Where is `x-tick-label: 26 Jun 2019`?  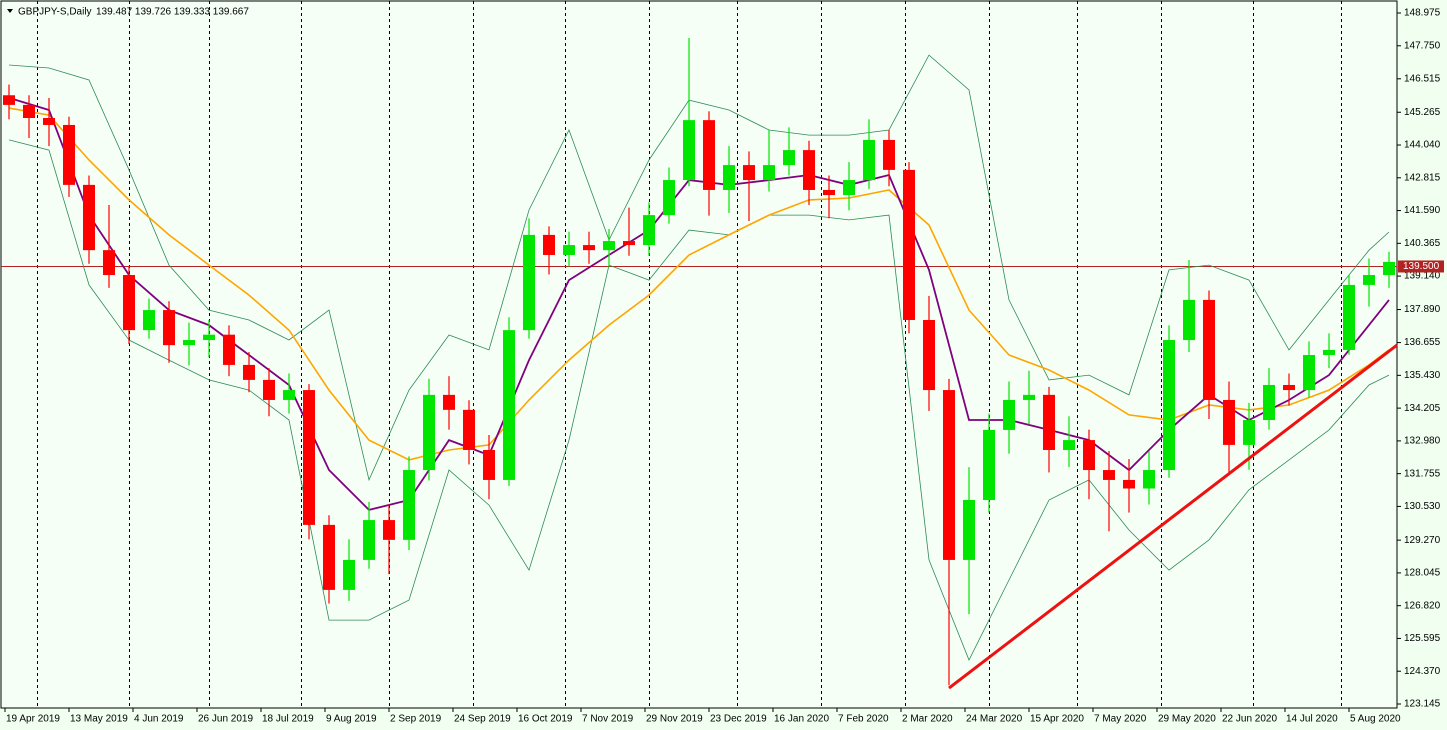 x-tick-label: 26 Jun 2019 is located at coordinates (225, 719).